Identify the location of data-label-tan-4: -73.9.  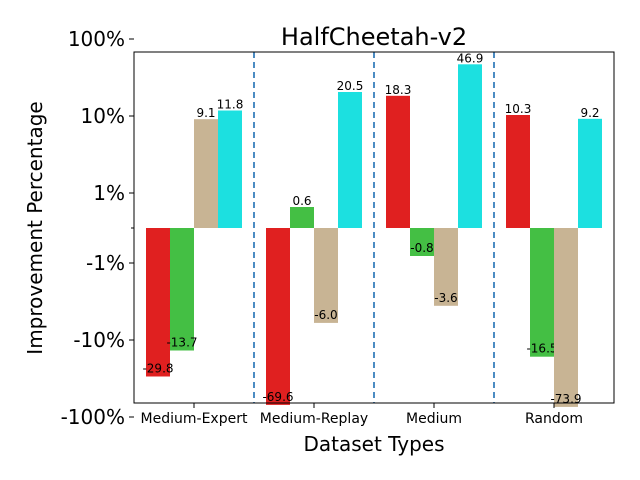
(565, 399).